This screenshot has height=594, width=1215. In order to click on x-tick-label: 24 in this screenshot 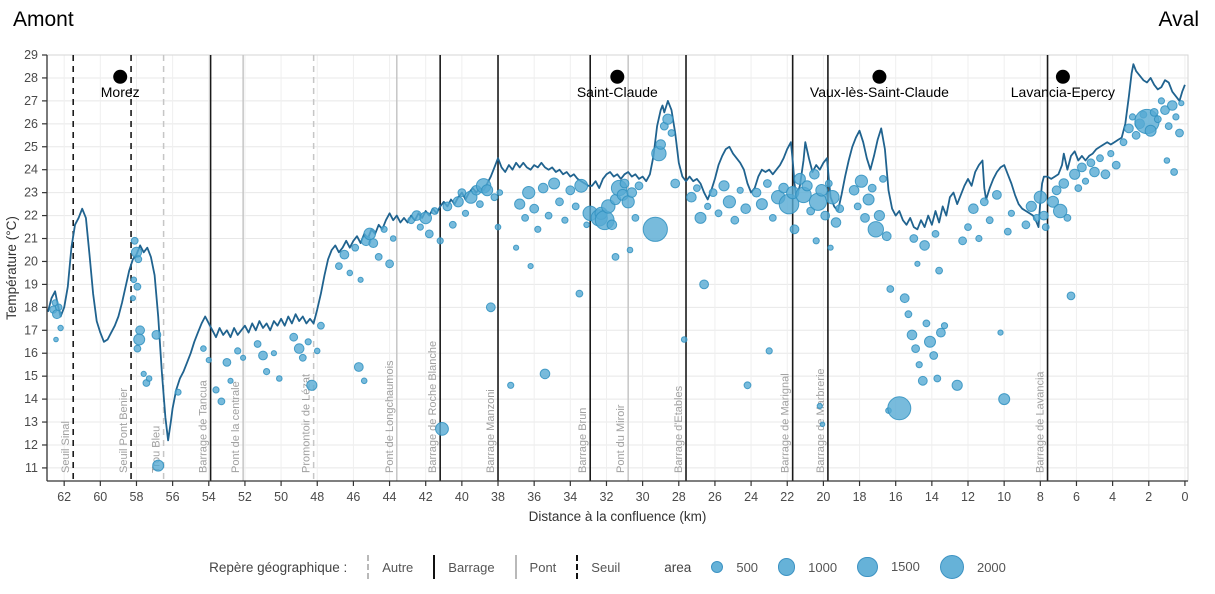, I will do `click(751, 497)`.